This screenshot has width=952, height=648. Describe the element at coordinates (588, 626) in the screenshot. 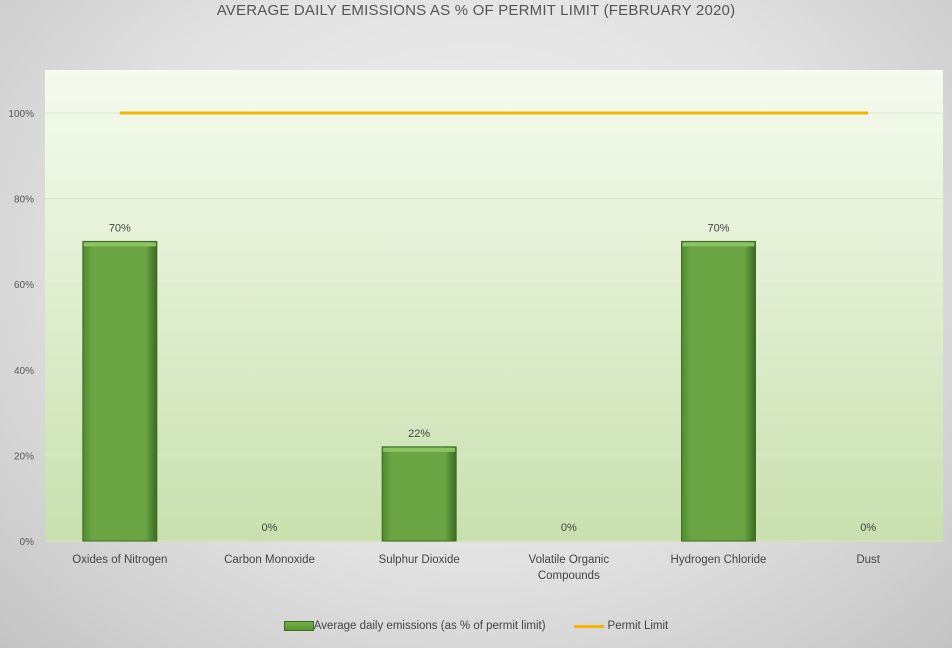

I see `legend-swatch-line` at that location.